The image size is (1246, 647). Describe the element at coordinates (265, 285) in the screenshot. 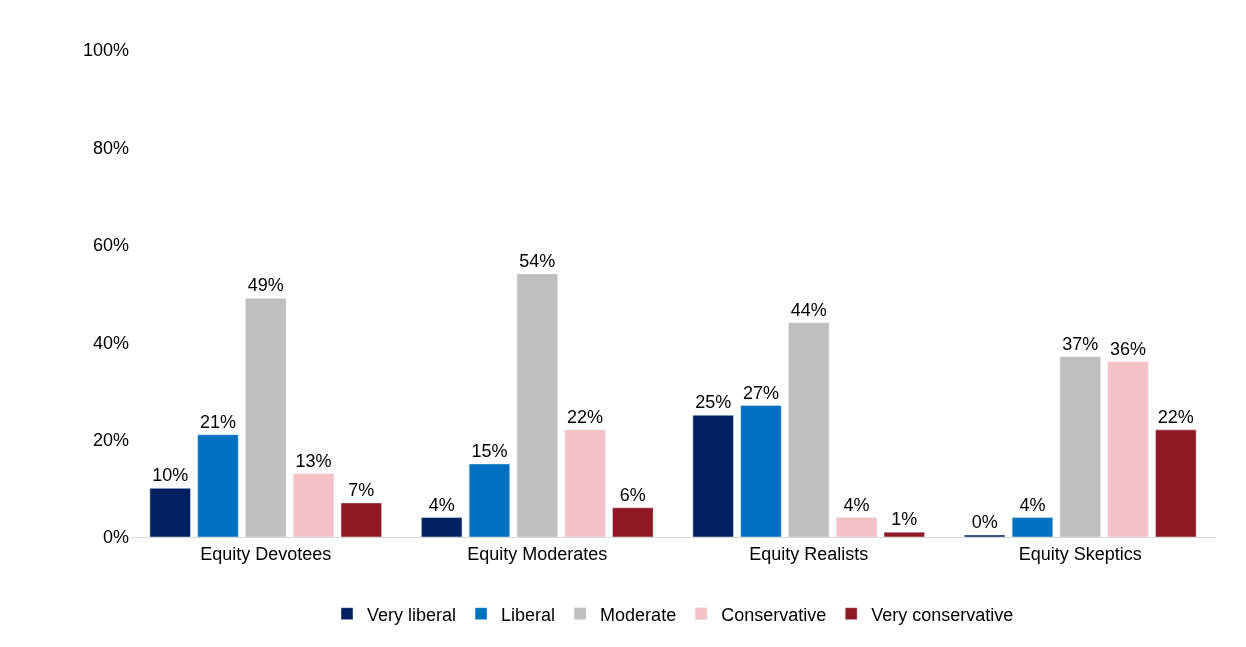

I see `data-label: 49%` at that location.